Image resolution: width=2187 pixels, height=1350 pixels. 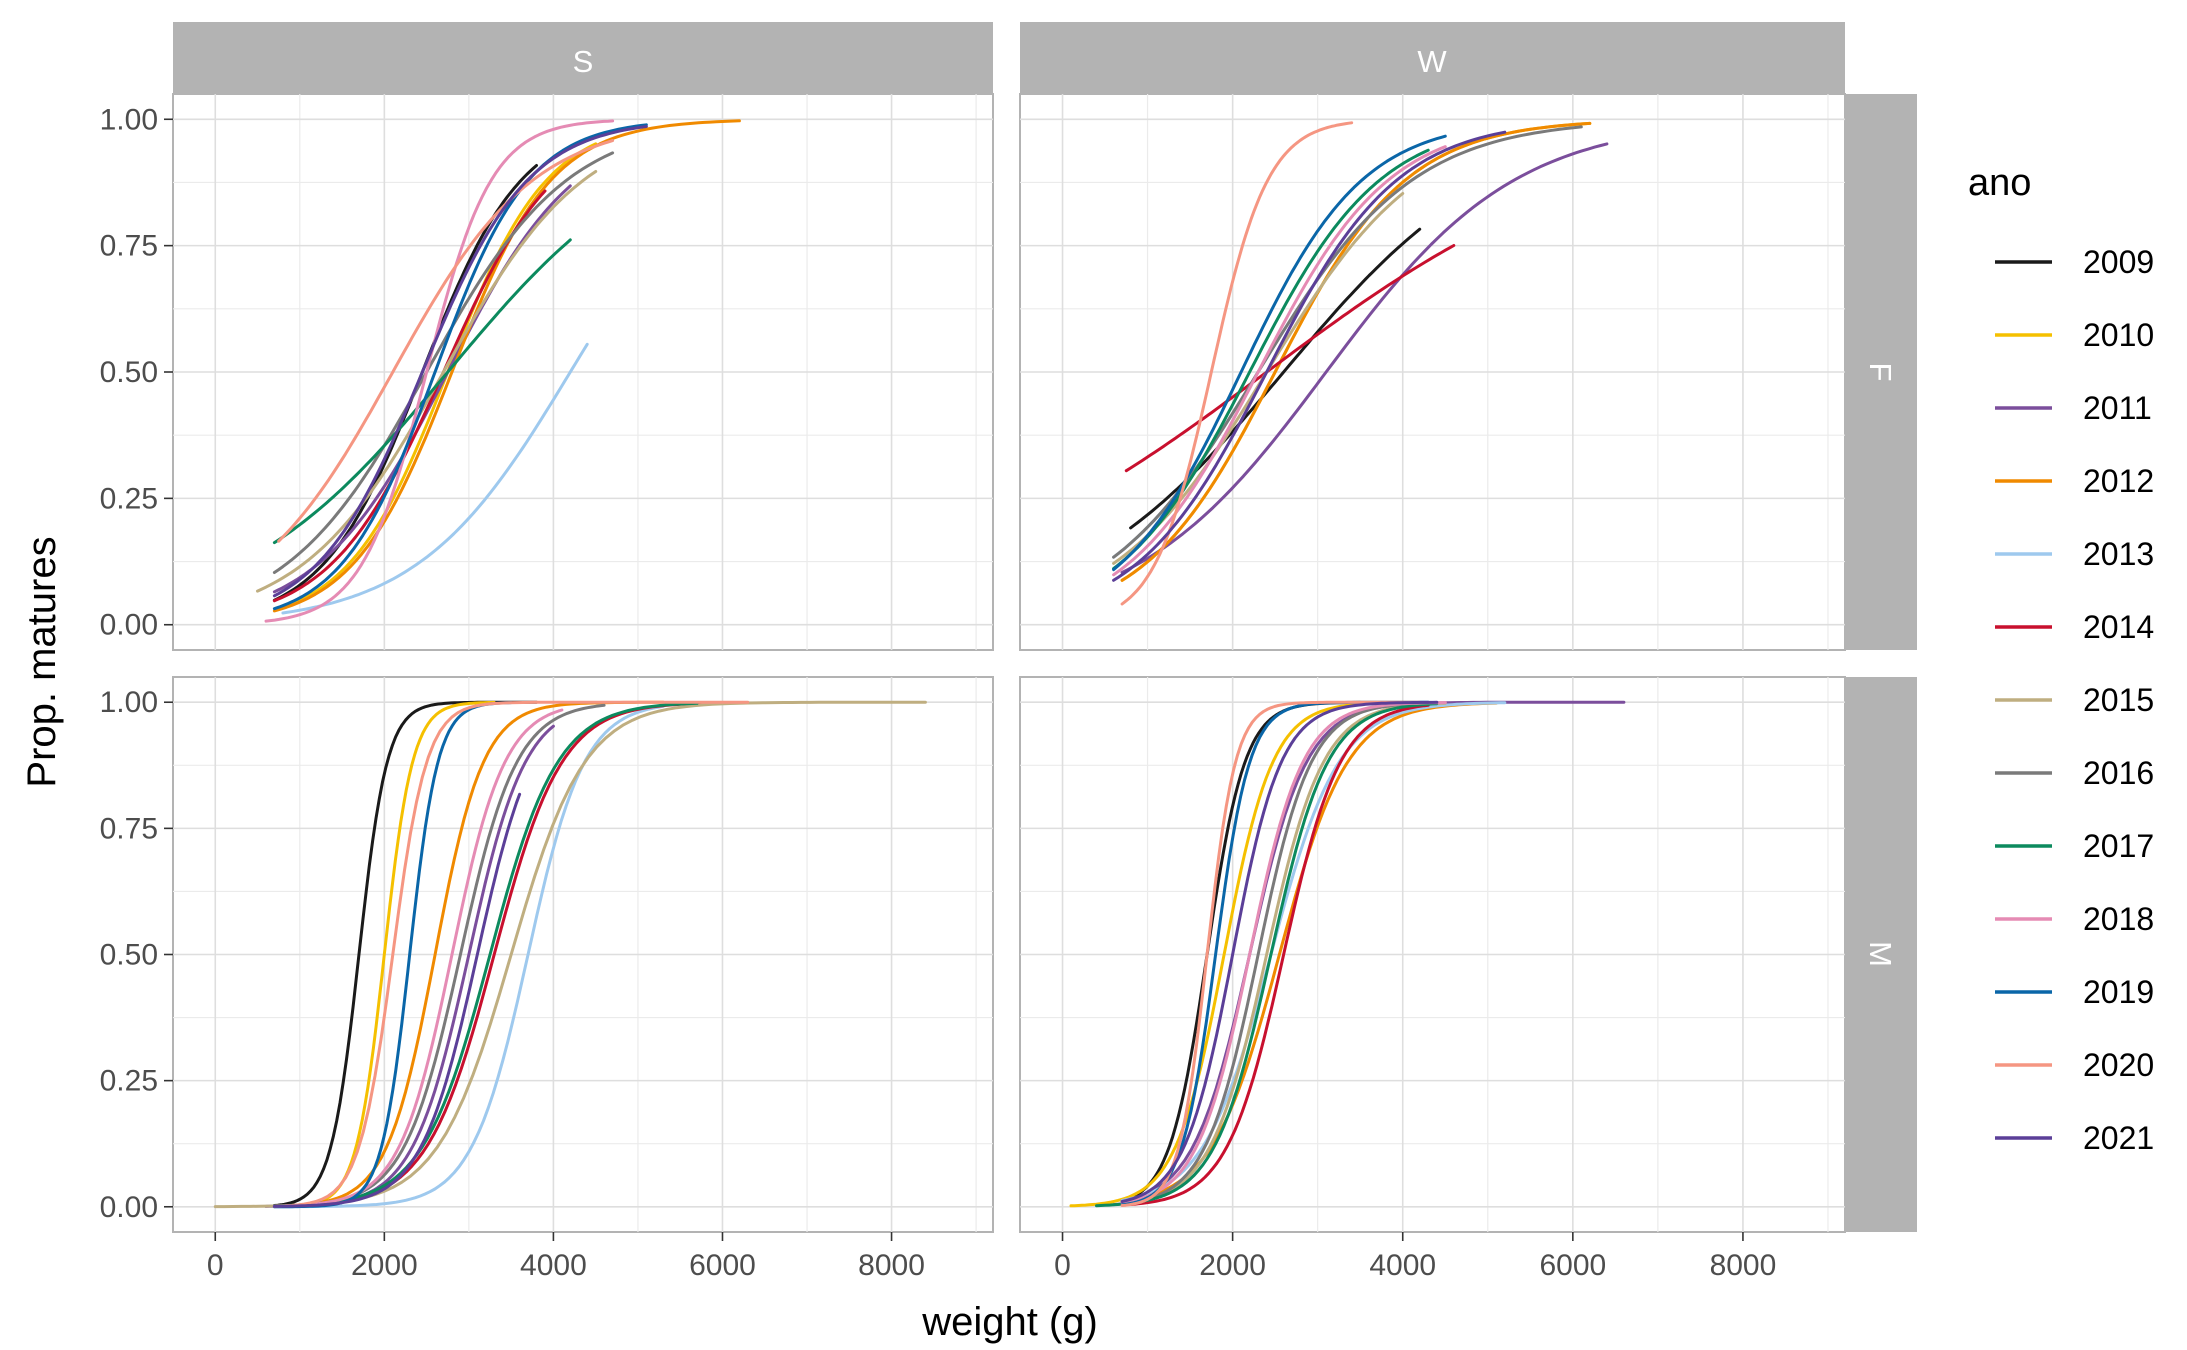 What do you see at coordinates (2074, 627) in the screenshot?
I see `legend-item-2014: 2014` at bounding box center [2074, 627].